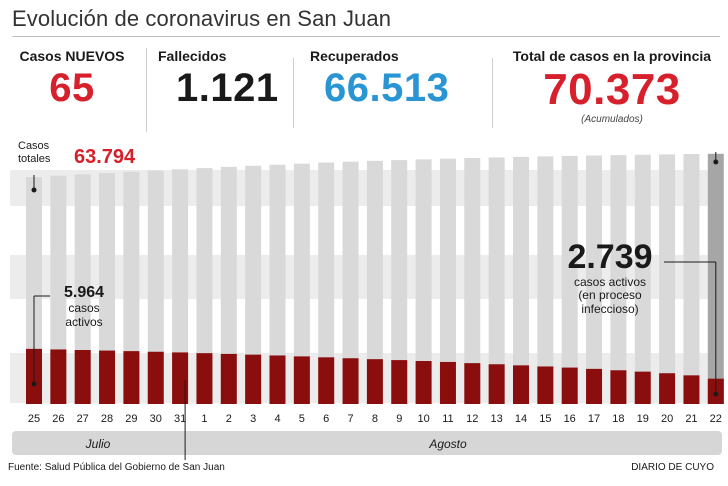  I want to click on x-tick-label: 13, so click(497, 419).